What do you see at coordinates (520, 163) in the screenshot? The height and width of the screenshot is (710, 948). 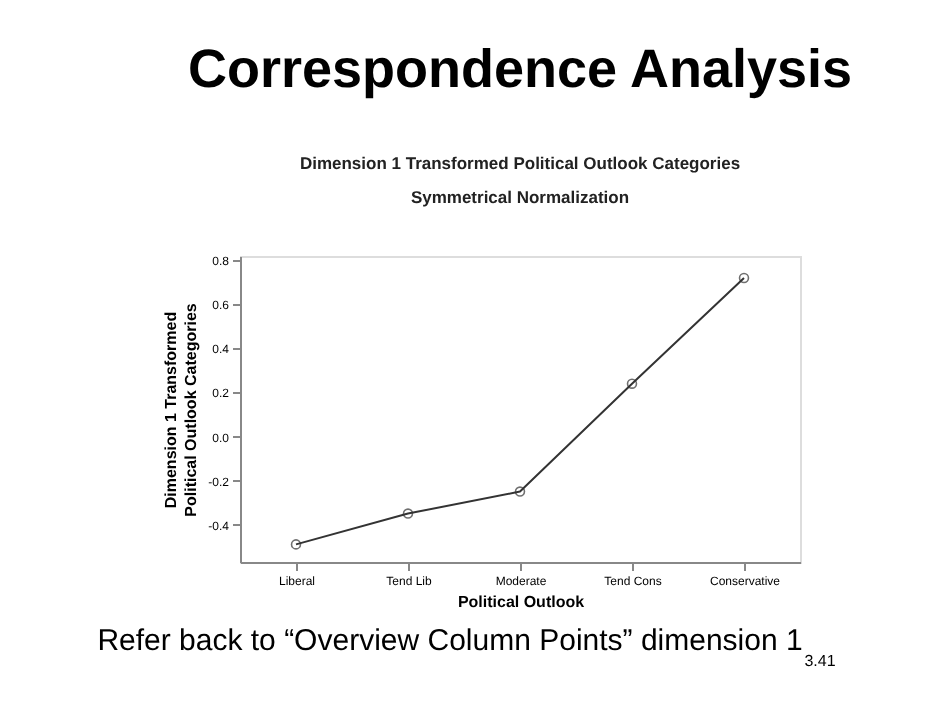 I see `chart-subtitle: Dimension 1 Transformed Political Outlook Categories` at bounding box center [520, 163].